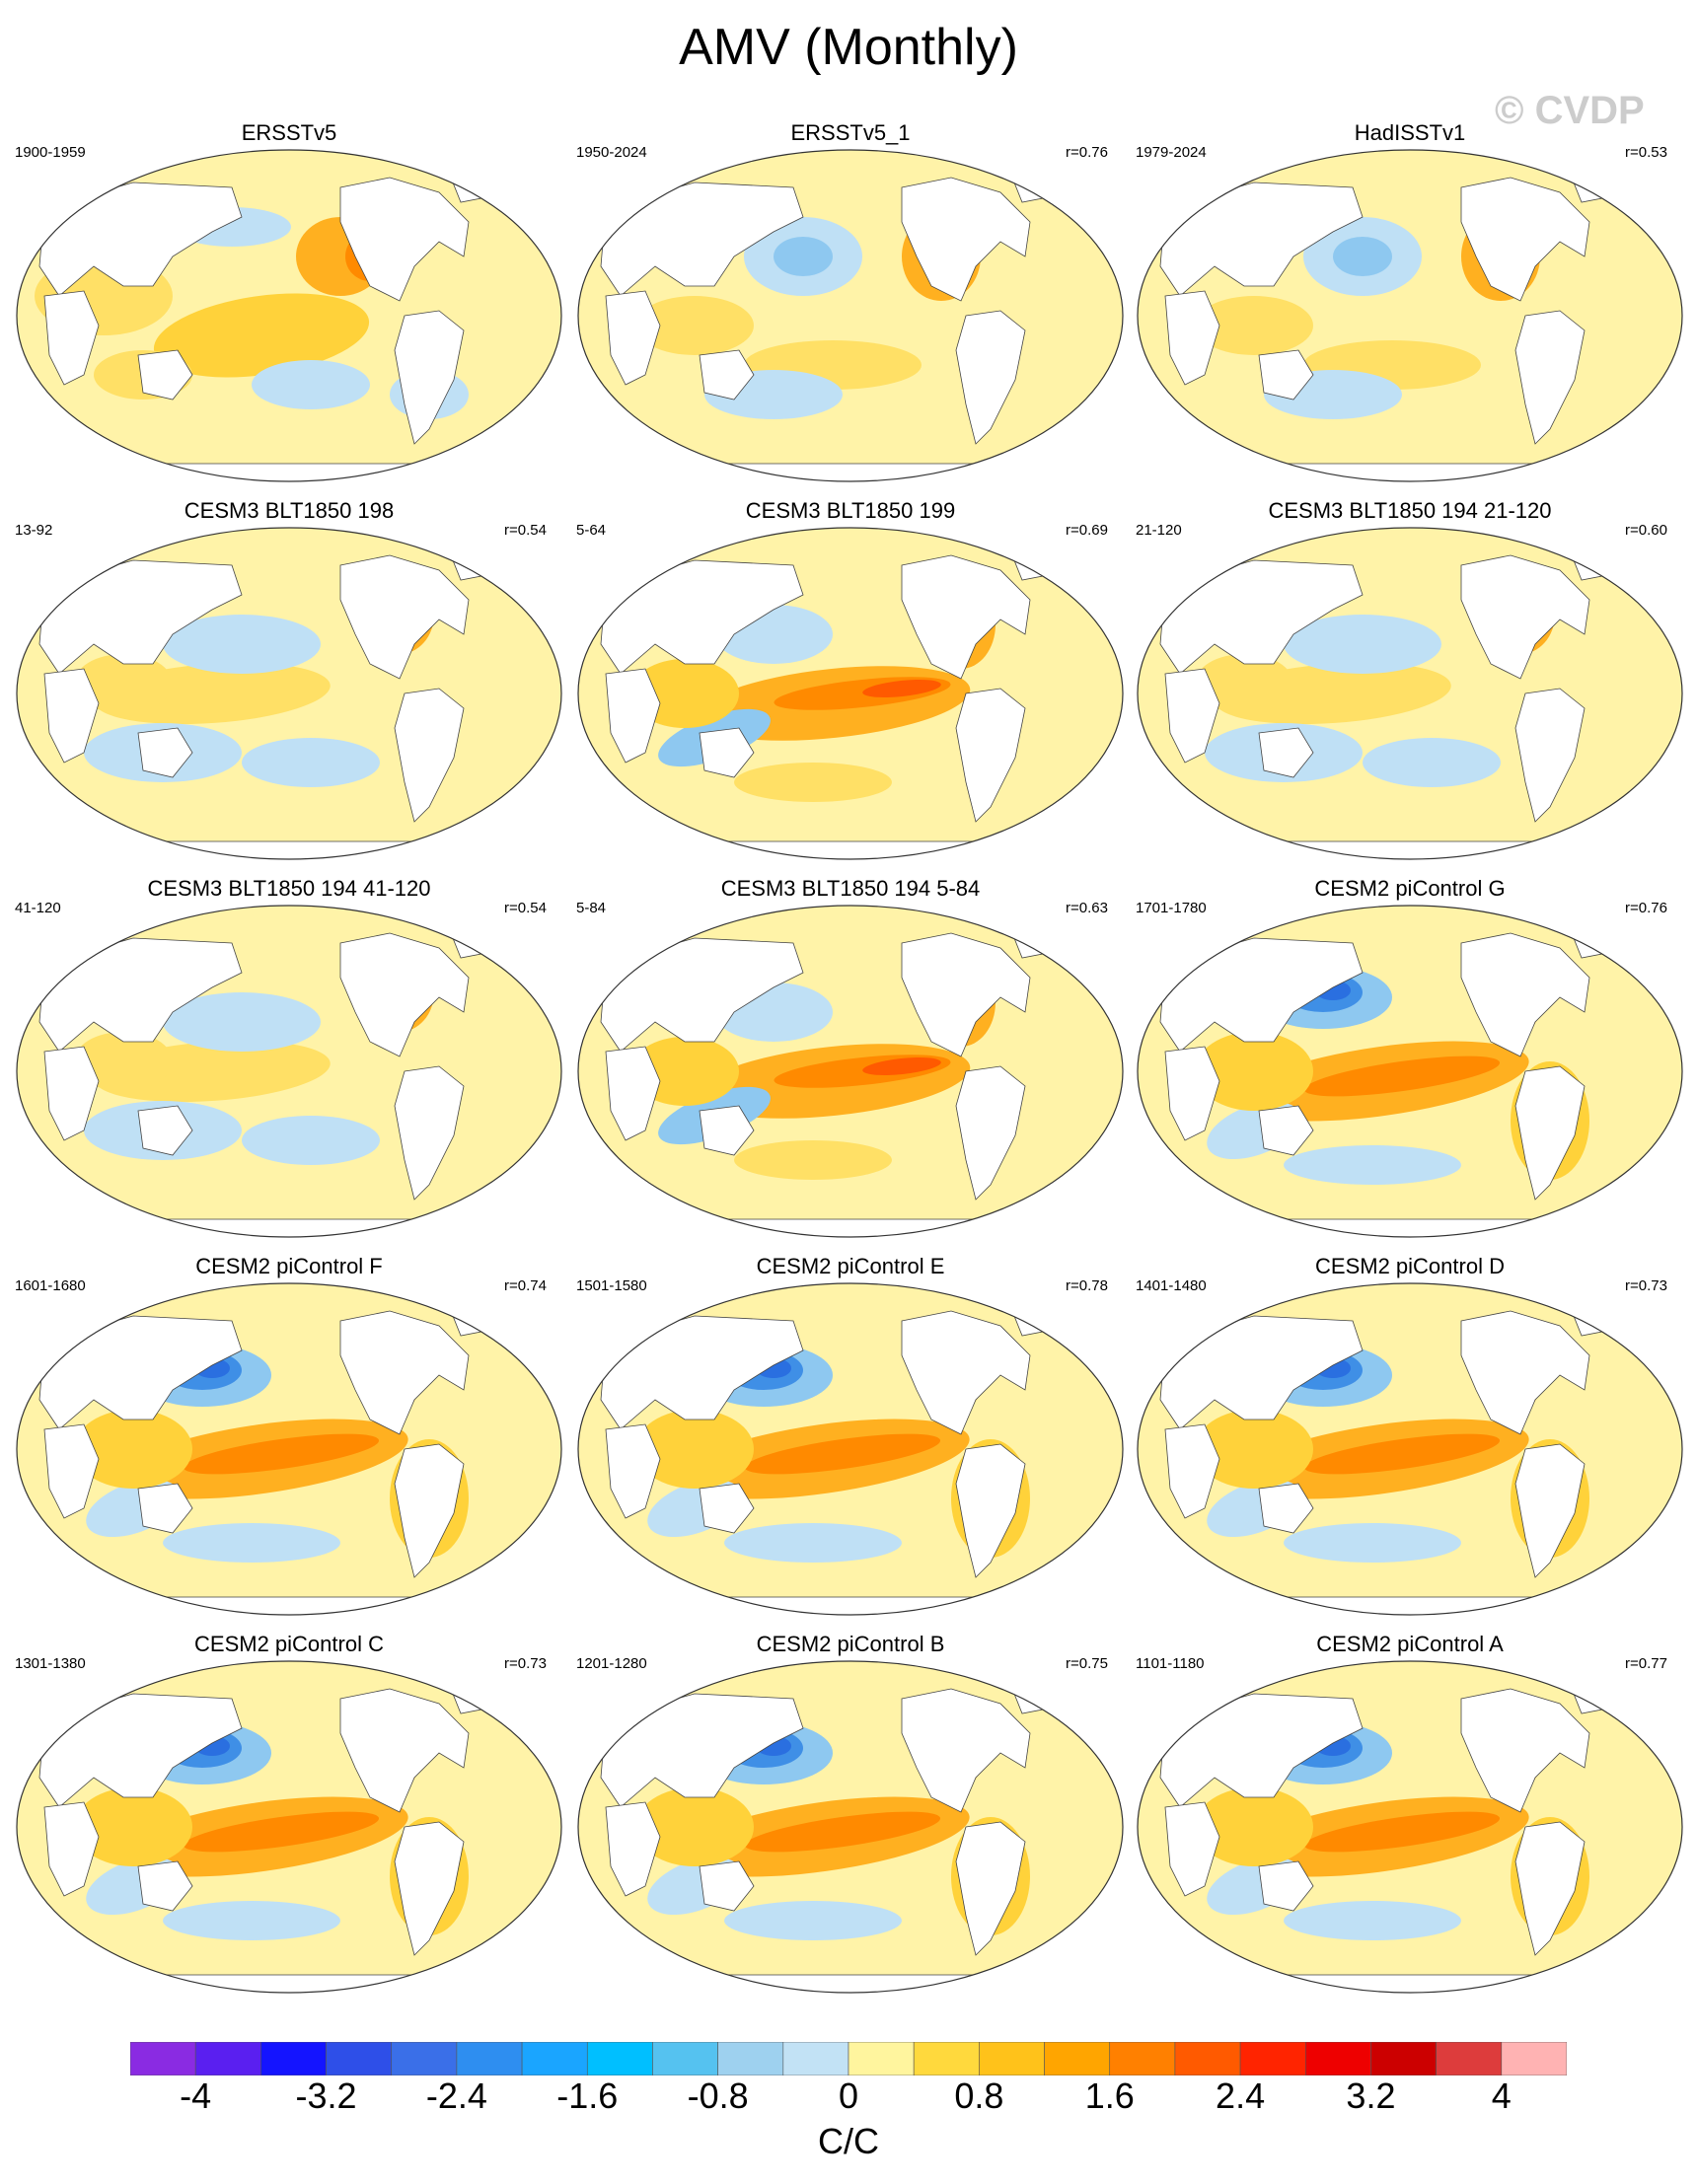  What do you see at coordinates (1087, 530) in the screenshot?
I see `panel-correlation: r=0.69` at bounding box center [1087, 530].